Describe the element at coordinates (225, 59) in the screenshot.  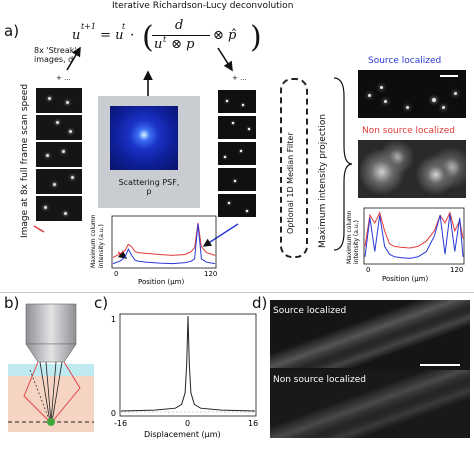
I see `arrow-down-right` at that location.